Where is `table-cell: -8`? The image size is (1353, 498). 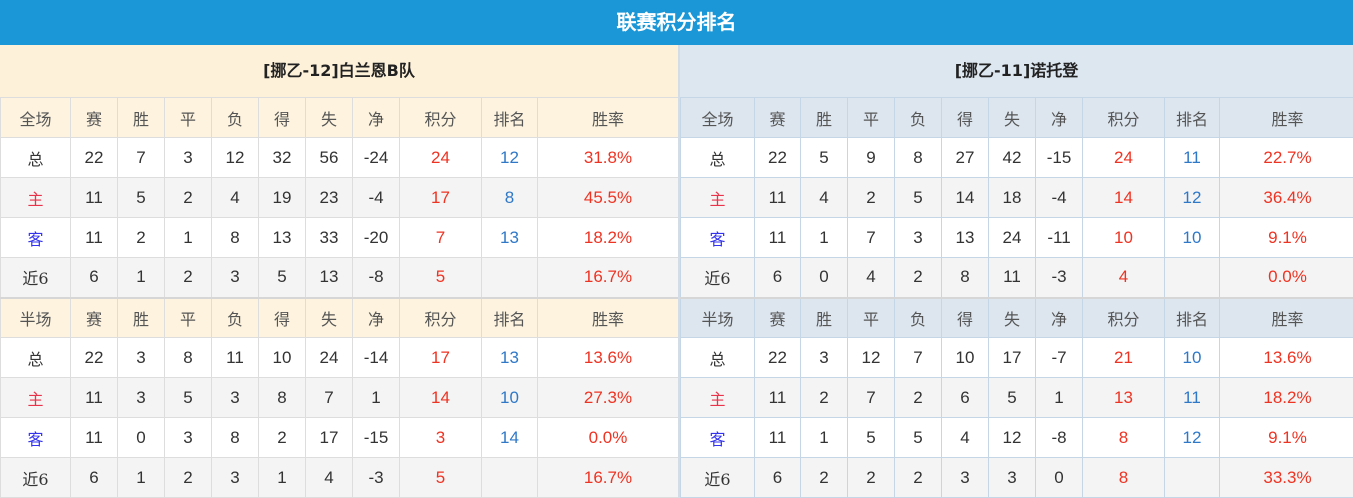
table-cell: -8 is located at coordinates (1059, 438).